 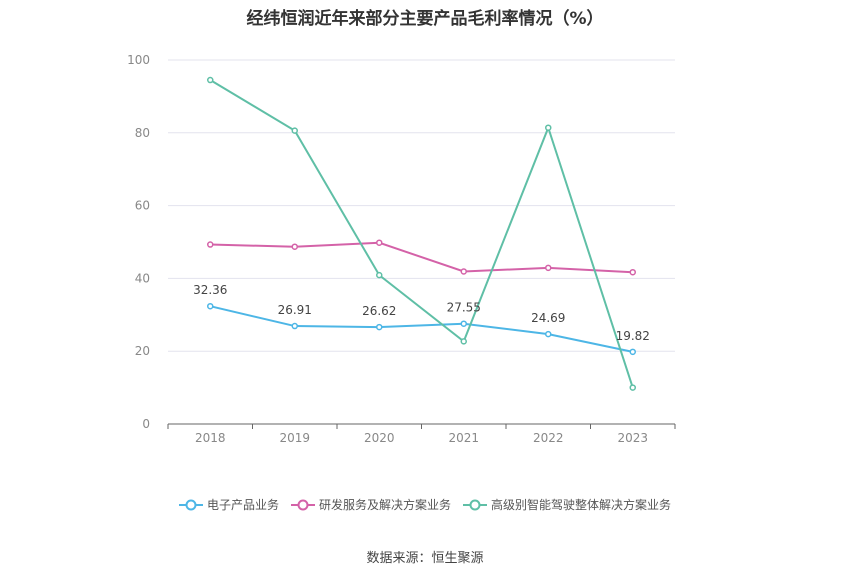 What do you see at coordinates (210, 290) in the screenshot?
I see `data-label: 32.36` at bounding box center [210, 290].